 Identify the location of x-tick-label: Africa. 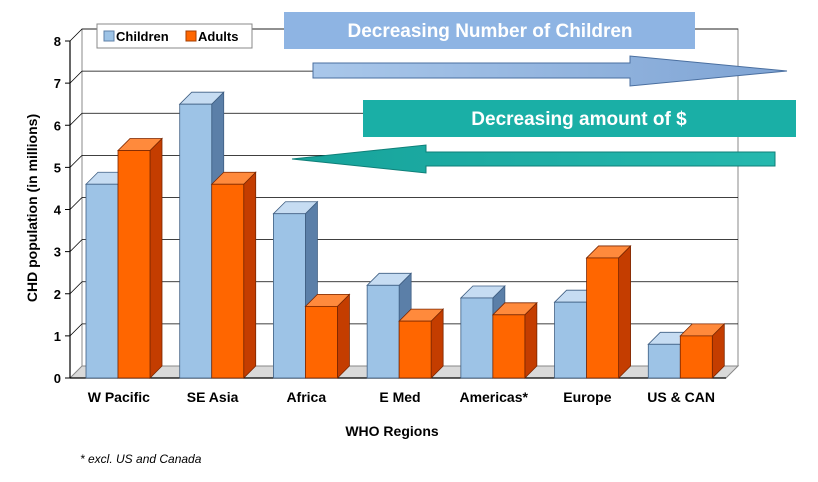
(306, 397).